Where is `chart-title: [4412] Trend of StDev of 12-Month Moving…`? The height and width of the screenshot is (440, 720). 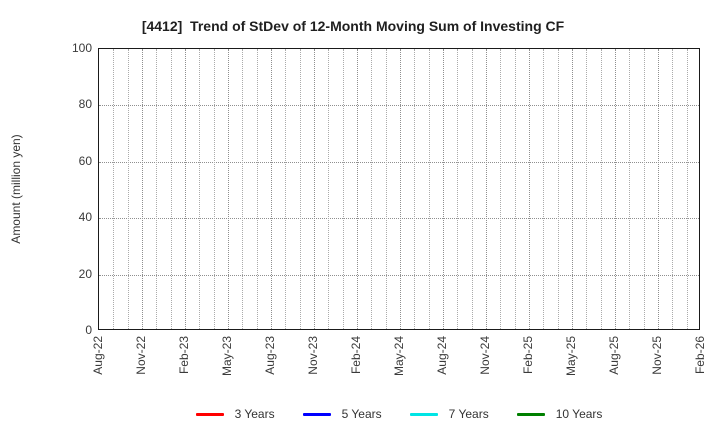
chart-title: [4412] Trend of StDev of 12-Month Moving… is located at coordinates (353, 26).